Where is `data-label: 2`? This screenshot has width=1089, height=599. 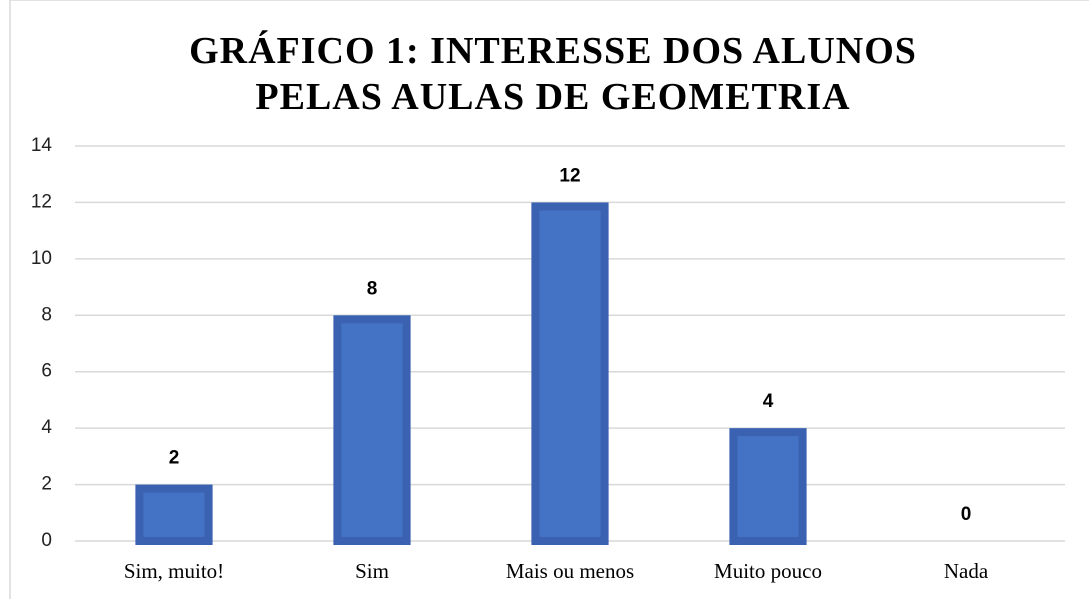
data-label: 2 is located at coordinates (174, 458).